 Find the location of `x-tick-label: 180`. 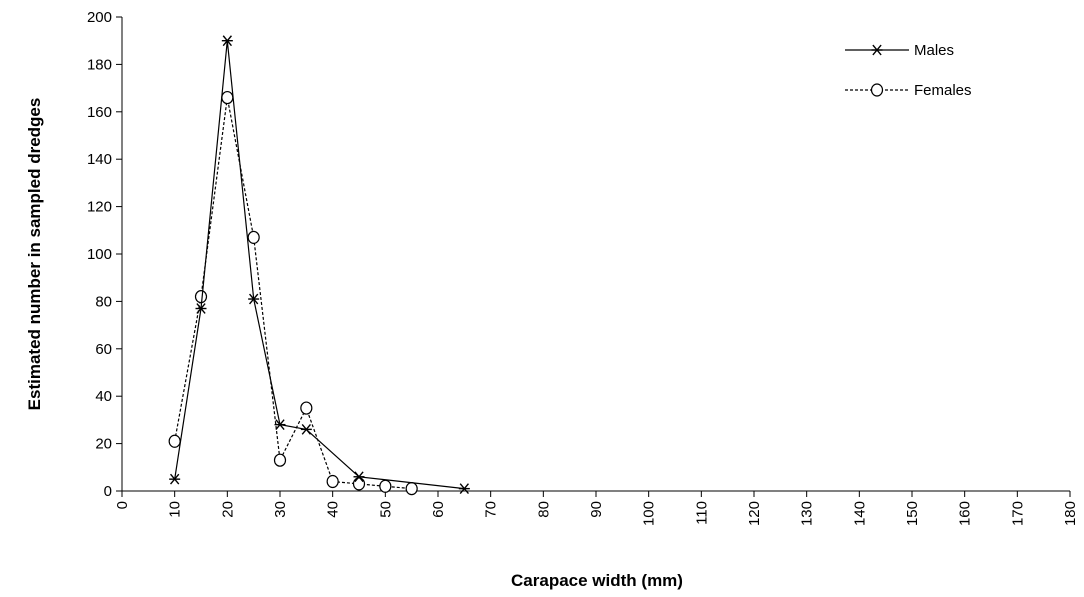

x-tick-label: 180 is located at coordinates (1070, 513).